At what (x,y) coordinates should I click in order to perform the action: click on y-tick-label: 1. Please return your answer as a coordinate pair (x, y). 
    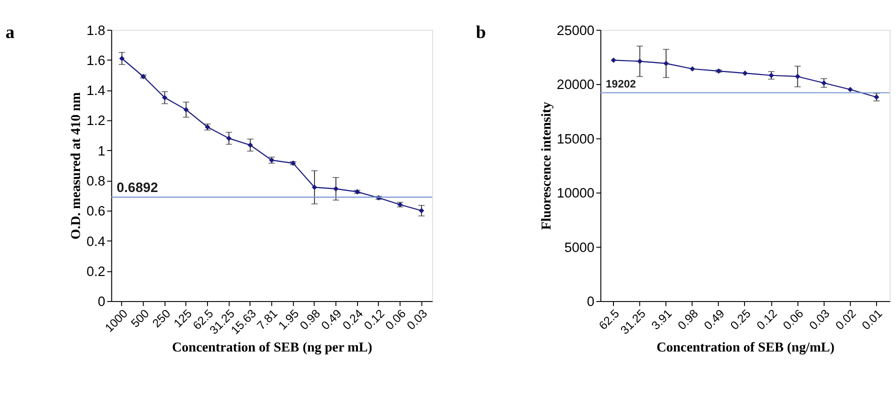
    Looking at the image, I should click on (102, 150).